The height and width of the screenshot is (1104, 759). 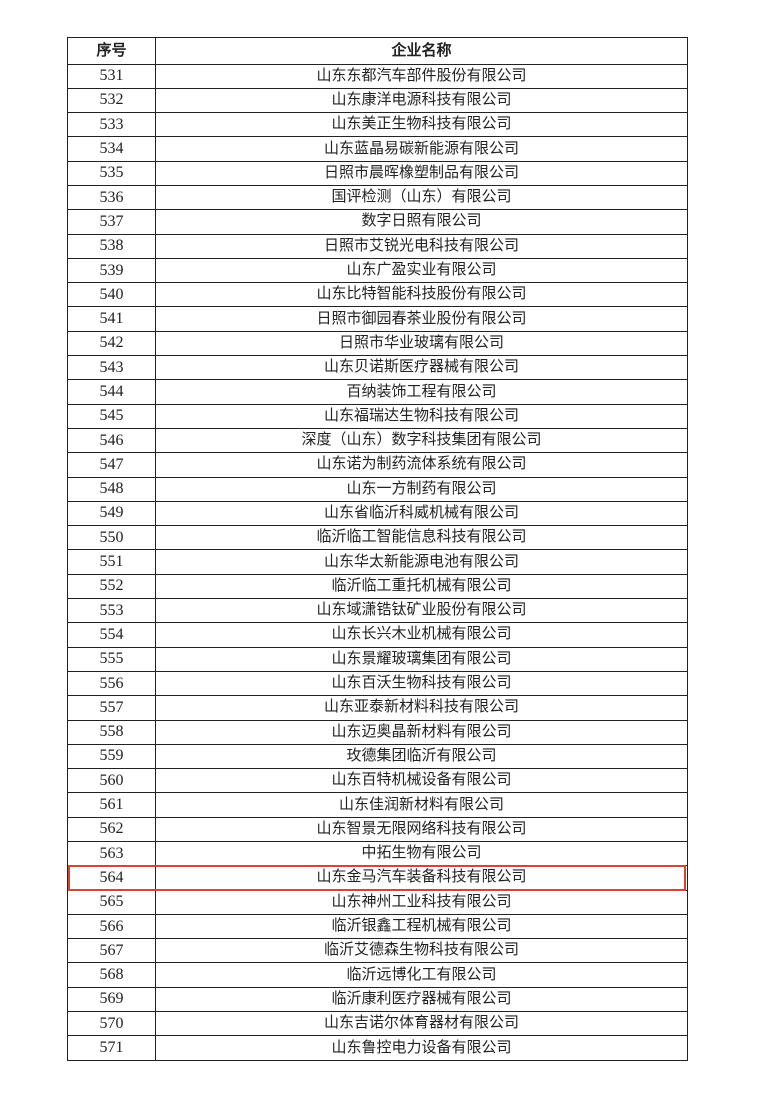 I want to click on serial-number: 551, so click(x=111, y=562).